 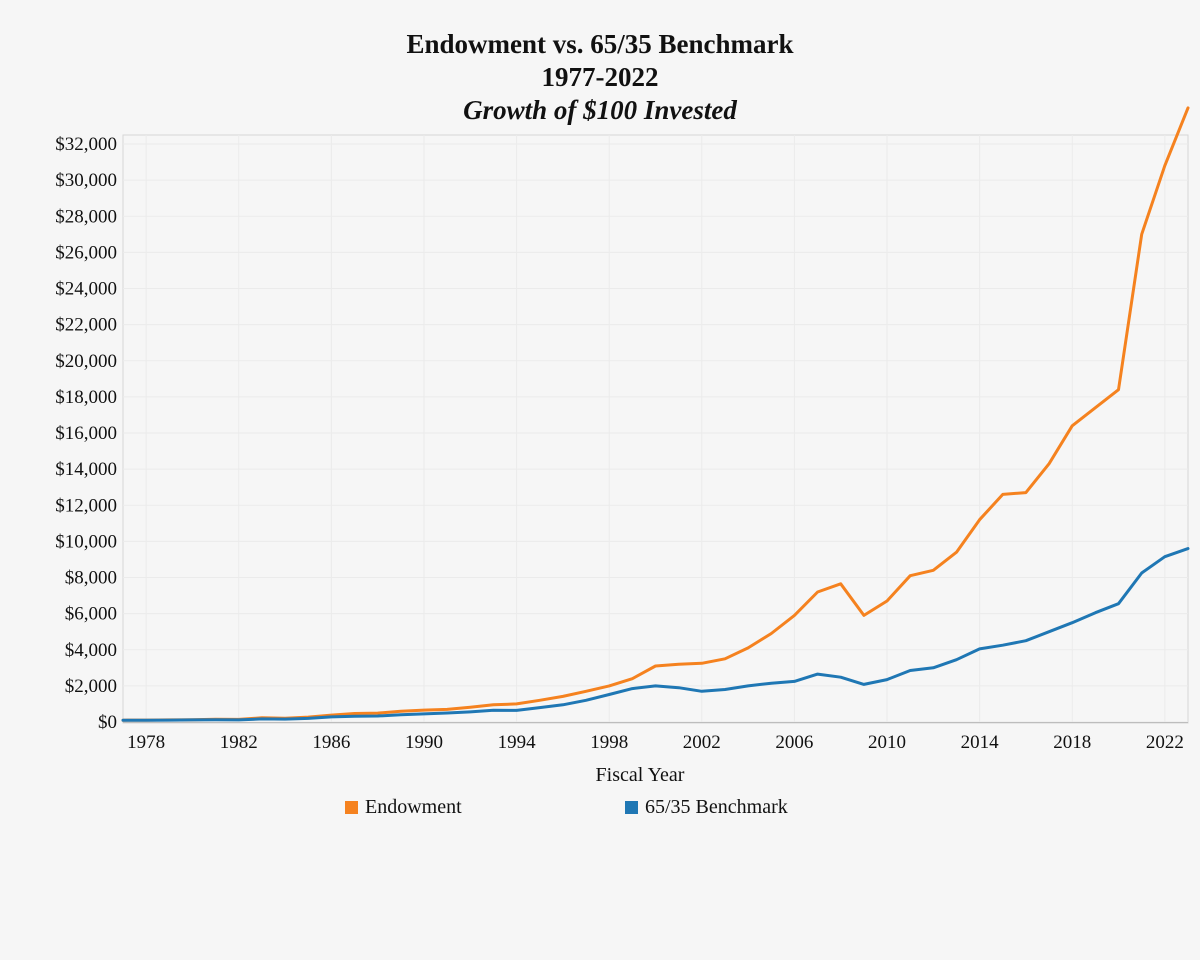 What do you see at coordinates (980, 742) in the screenshot?
I see `x-tick-label: 2014` at bounding box center [980, 742].